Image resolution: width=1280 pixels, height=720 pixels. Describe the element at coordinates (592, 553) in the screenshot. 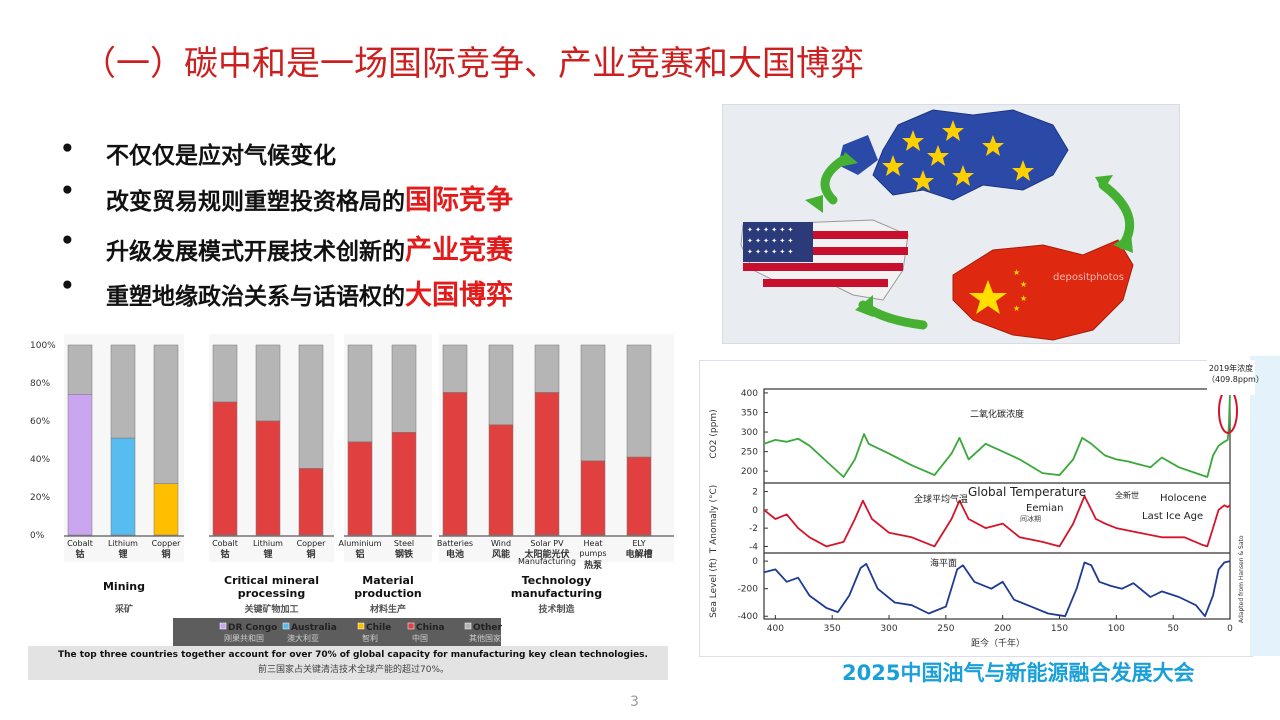

I see `bar-category-label: pumps` at that location.